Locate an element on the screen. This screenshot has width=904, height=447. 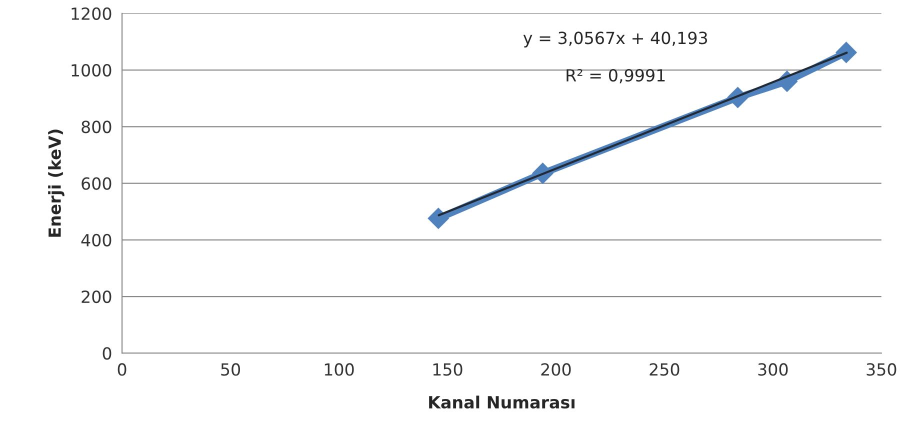
x-tick-label: 350 is located at coordinates (881, 369).